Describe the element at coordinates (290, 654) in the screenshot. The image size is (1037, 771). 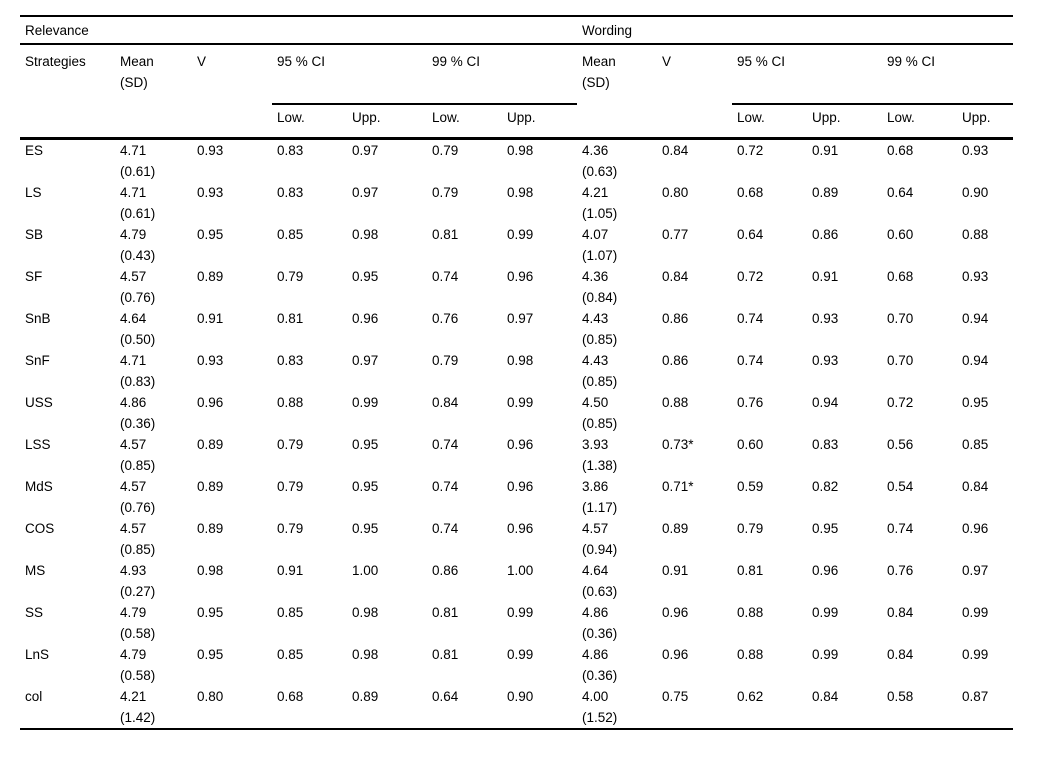
I see `ci95-low-cell-relevance: 0.85` at that location.